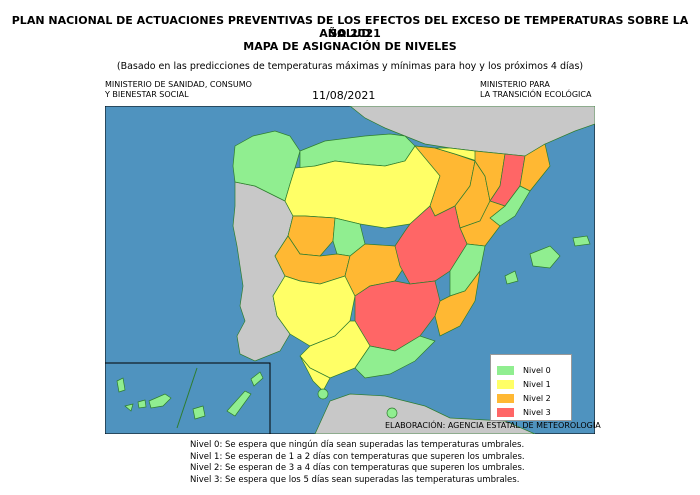 The image size is (700, 495). Describe the element at coordinates (505, 398) in the screenshot. I see `legend-swatch-nivel2` at that location.